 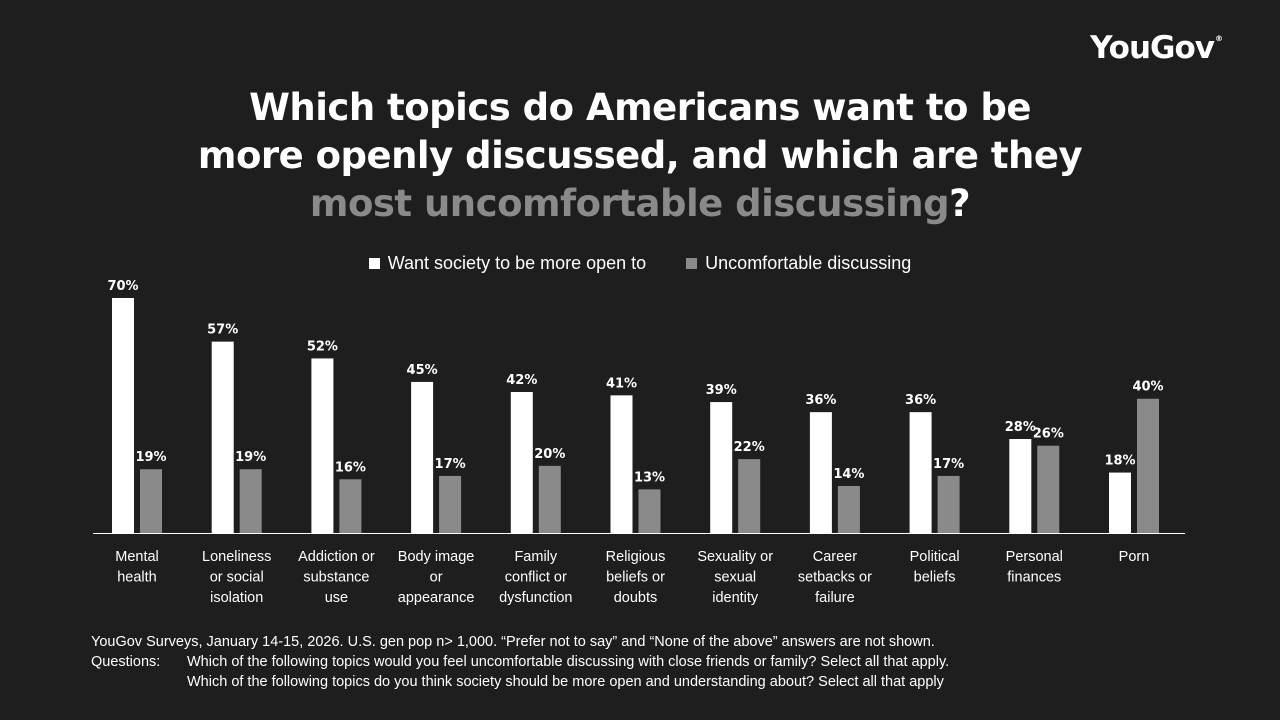 I want to click on category-label-6-line-0: Sexuality or, so click(x=735, y=557).